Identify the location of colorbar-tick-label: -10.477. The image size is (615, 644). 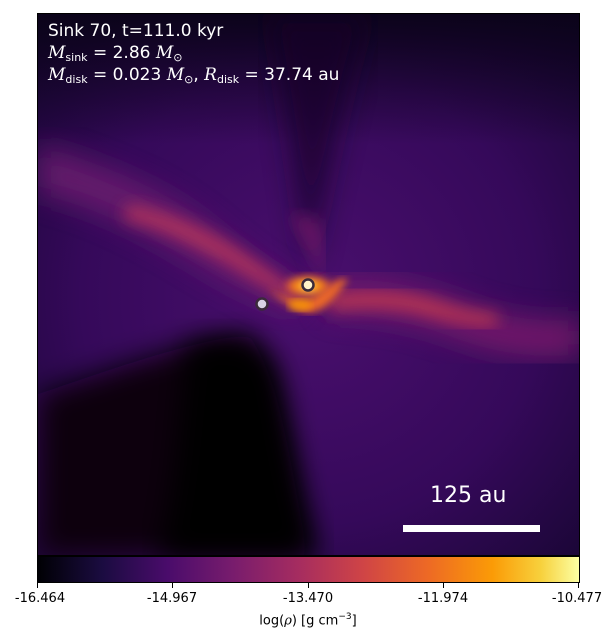
(577, 598).